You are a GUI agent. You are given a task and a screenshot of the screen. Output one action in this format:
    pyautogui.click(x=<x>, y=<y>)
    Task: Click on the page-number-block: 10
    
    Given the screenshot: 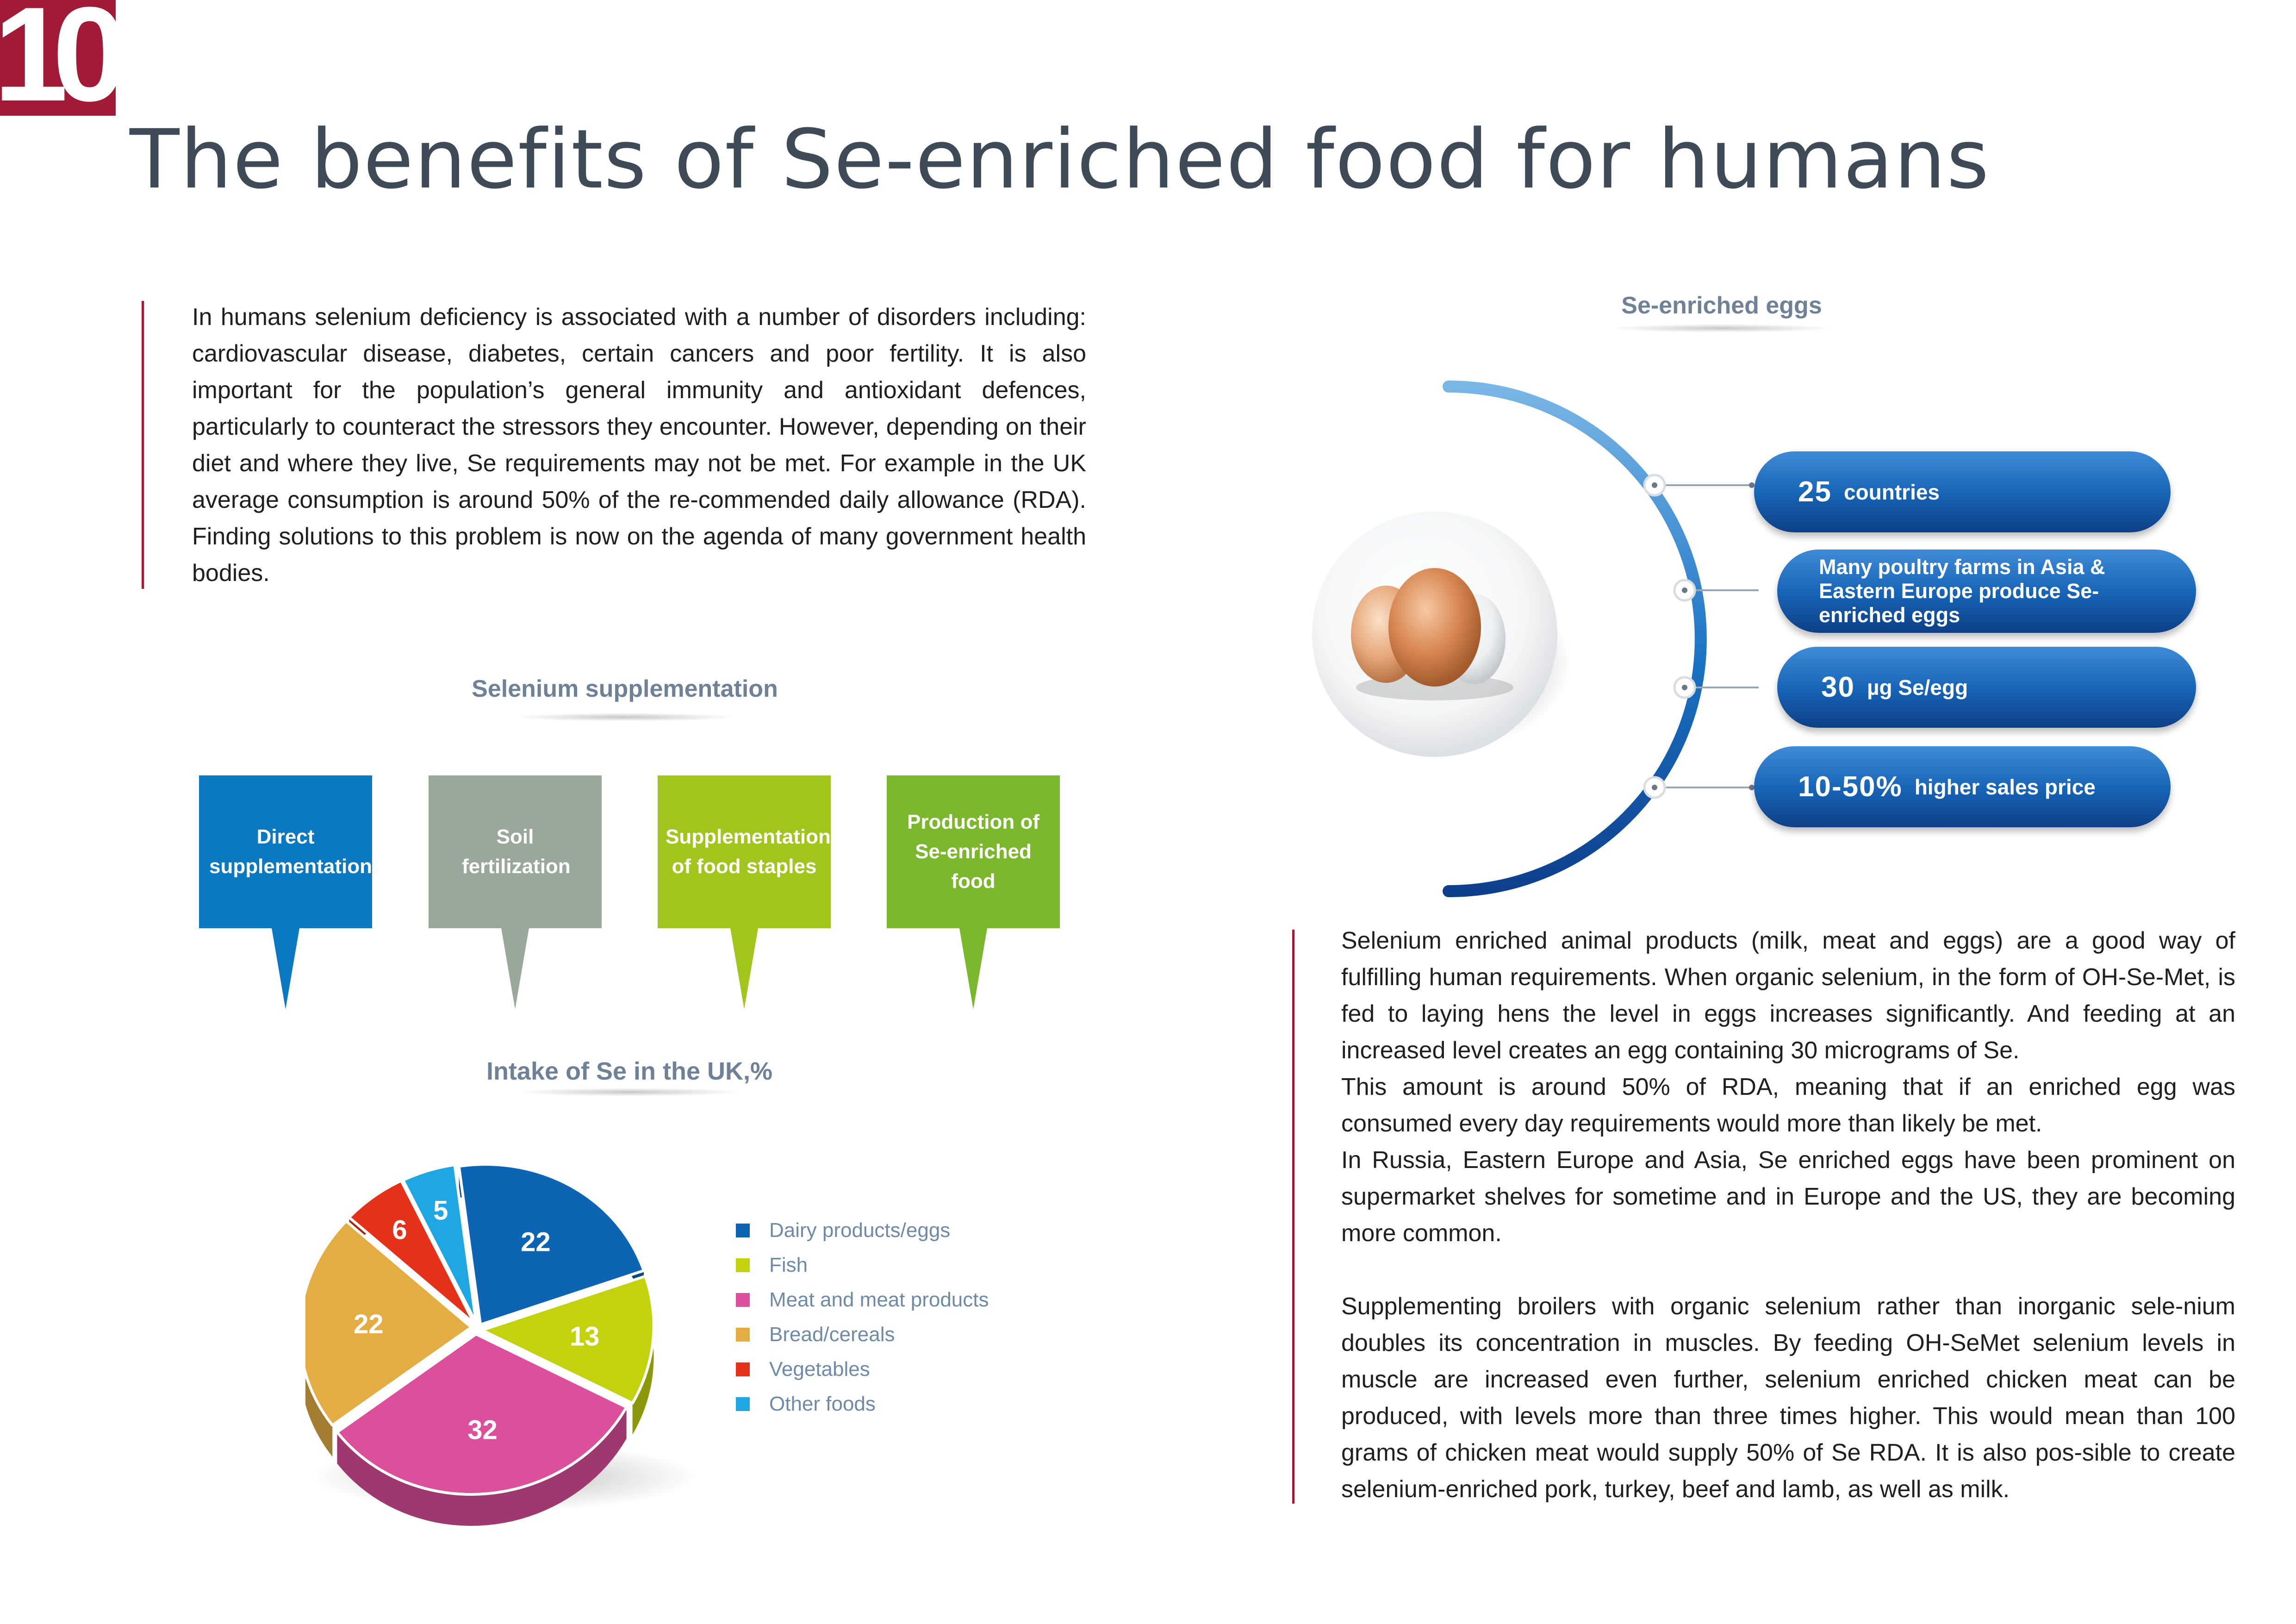 What is the action you would take?
    pyautogui.click(x=63, y=60)
    